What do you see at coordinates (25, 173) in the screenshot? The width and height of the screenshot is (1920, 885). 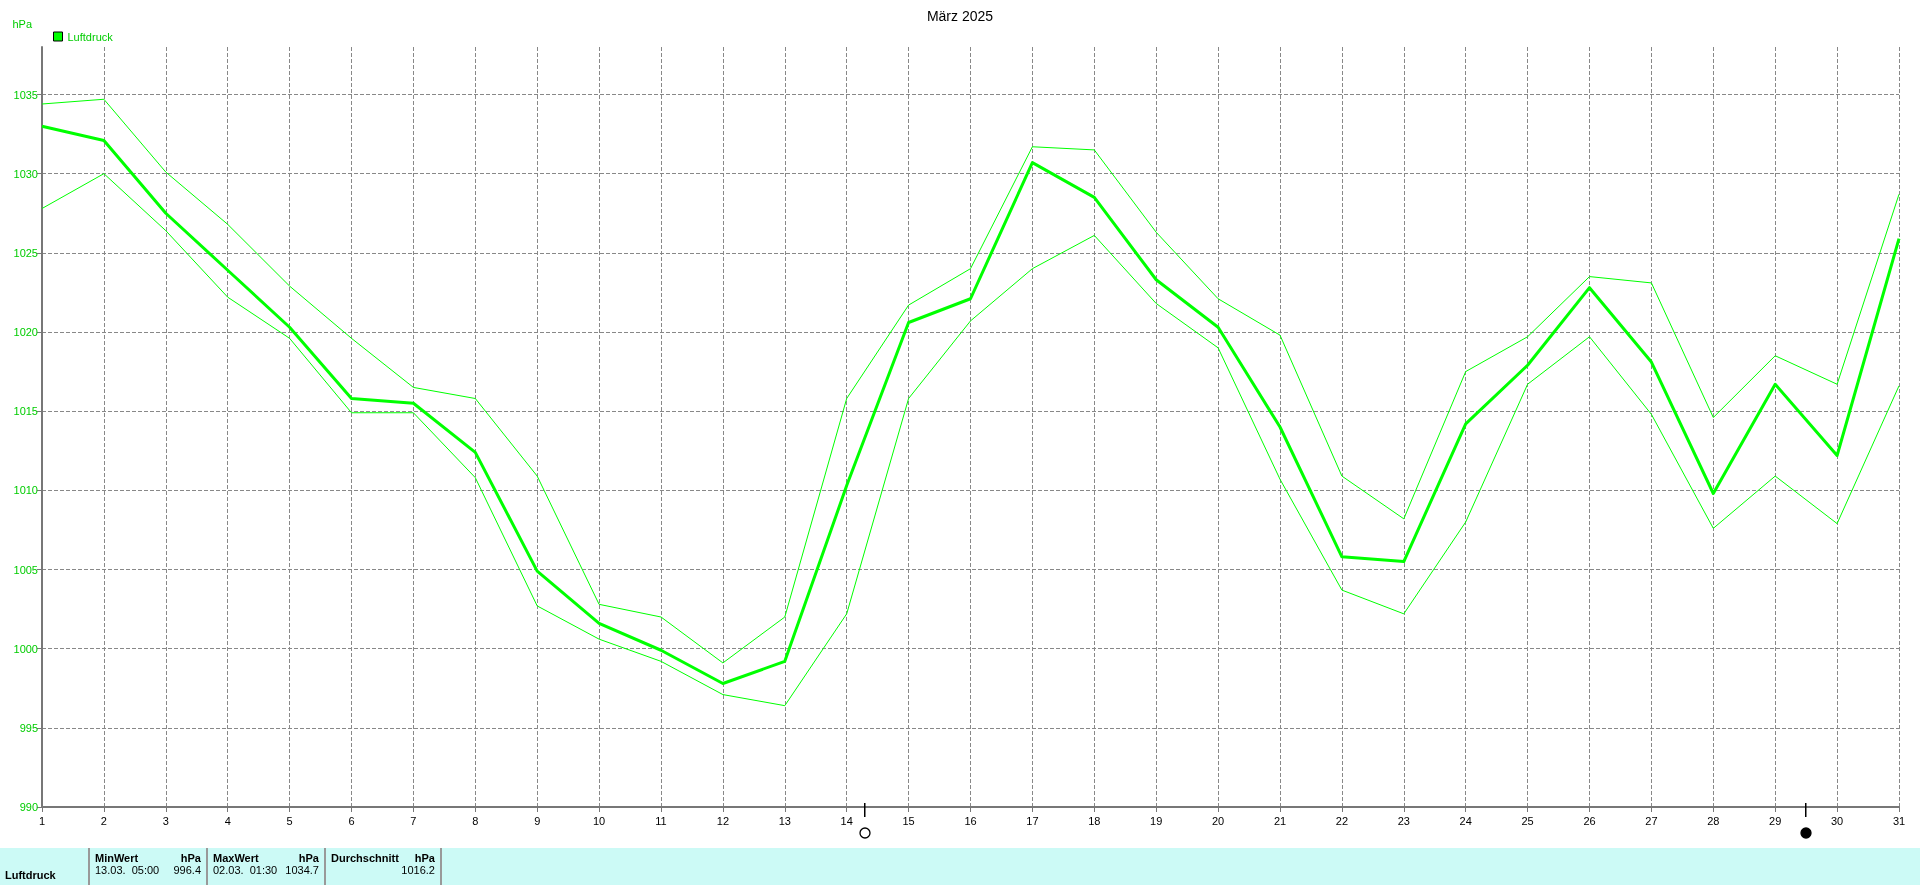 I see `y-tick-label: 1030` at bounding box center [25, 173].